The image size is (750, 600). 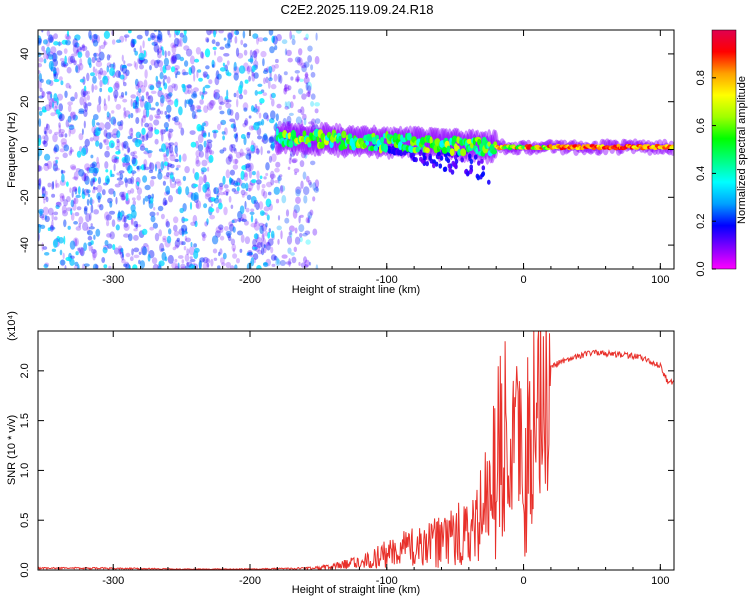 What do you see at coordinates (25, 149) in the screenshot?
I see `y-tick-label: 0` at bounding box center [25, 149].